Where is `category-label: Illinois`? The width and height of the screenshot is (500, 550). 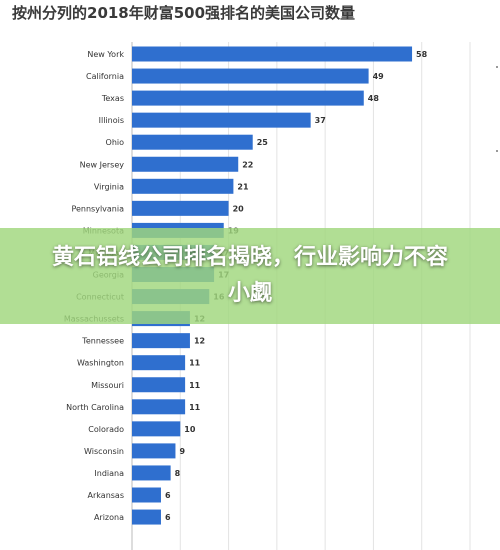 category-label: Illinois is located at coordinates (111, 120).